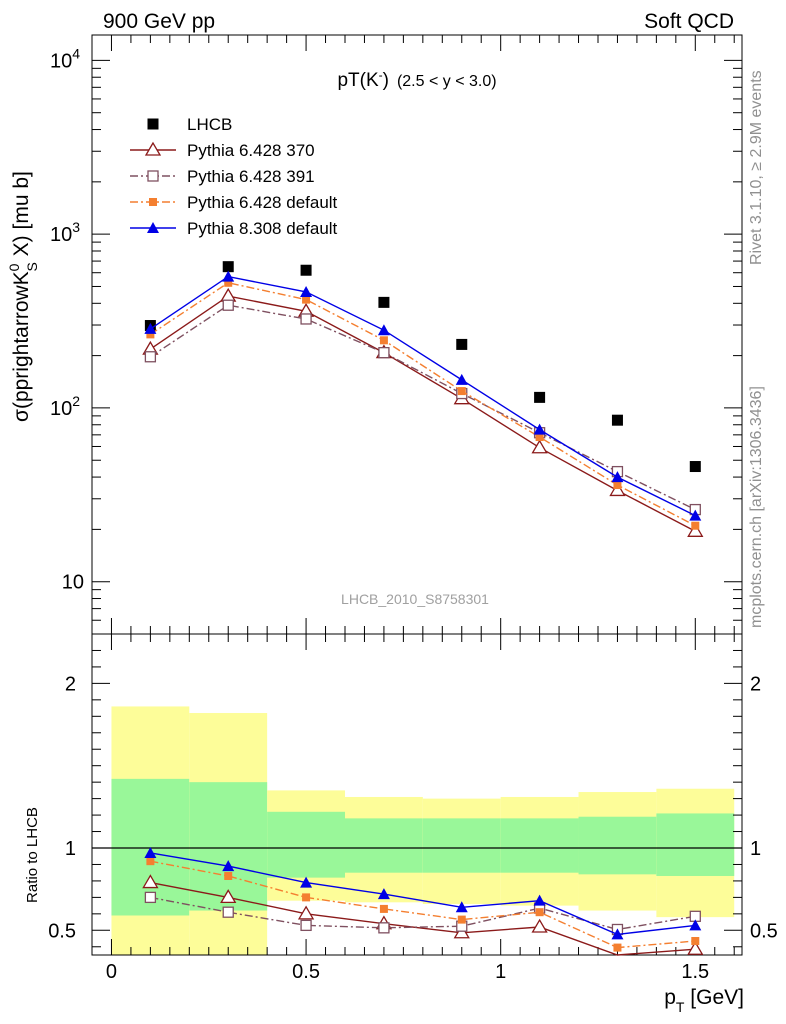 Image resolution: width=786 pixels, height=1024 pixels. What do you see at coordinates (76, 401) in the screenshot?
I see `y-tick-label-exp: 2` at bounding box center [76, 401].